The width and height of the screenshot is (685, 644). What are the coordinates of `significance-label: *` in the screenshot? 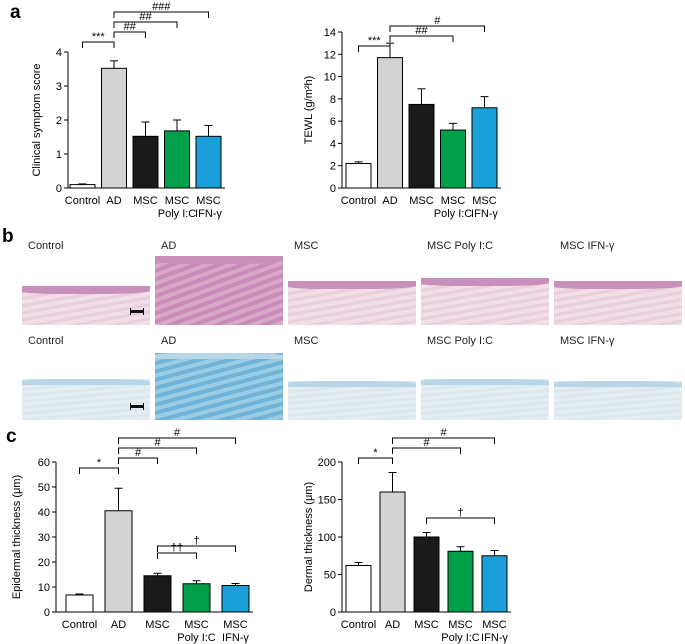 It's located at (99, 463).